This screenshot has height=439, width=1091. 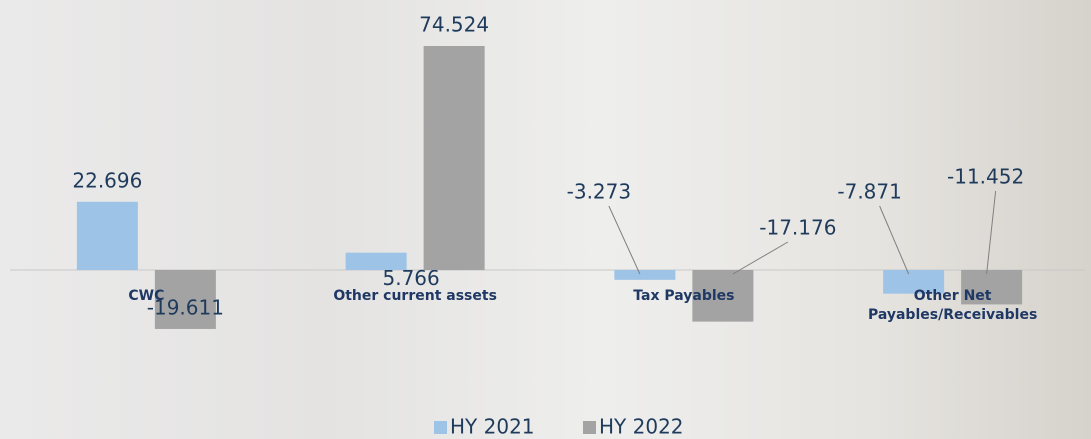 I want to click on legend-label: HY 2021, so click(x=492, y=427).